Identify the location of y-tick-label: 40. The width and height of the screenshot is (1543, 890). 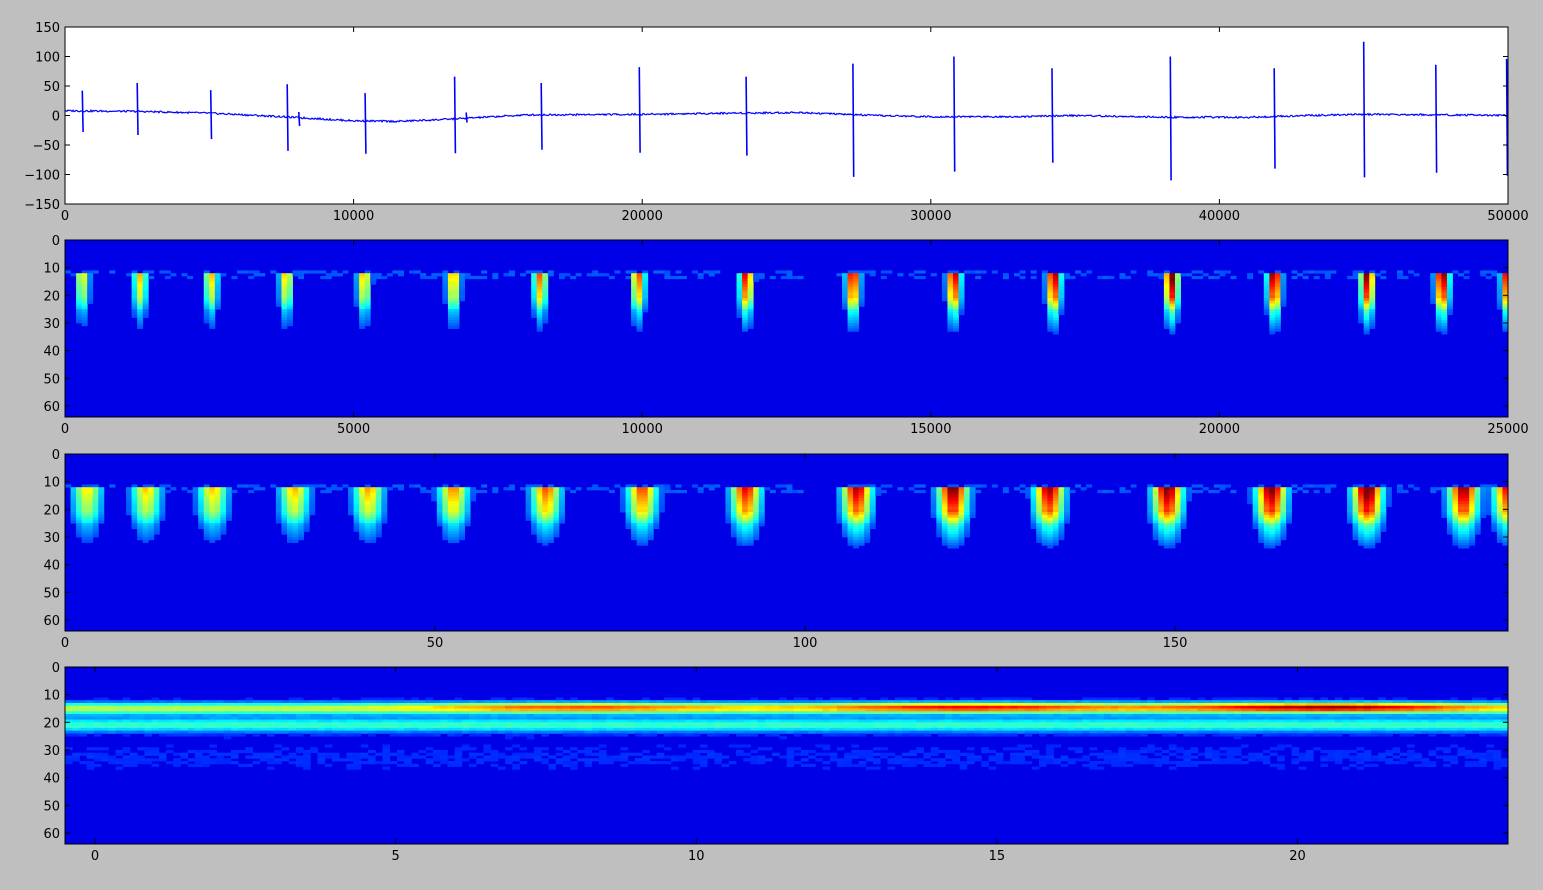
(51, 566).